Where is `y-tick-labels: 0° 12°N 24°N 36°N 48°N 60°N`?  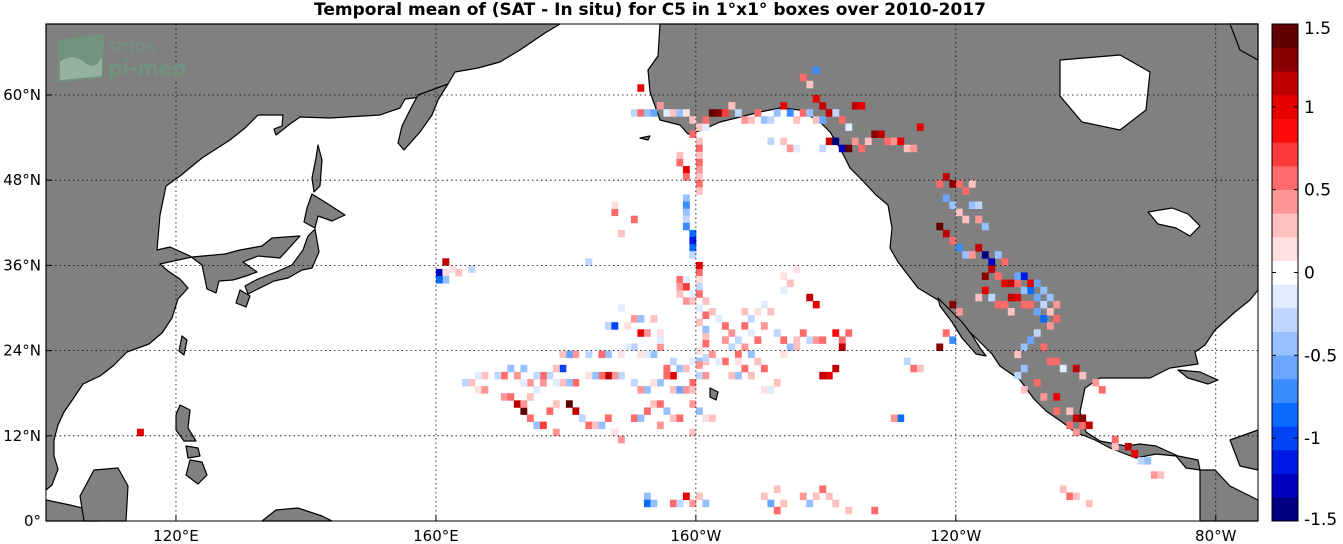
y-tick-labels: 0° 12°N 24°N 36°N 48°N 60°N is located at coordinates (27, 308).